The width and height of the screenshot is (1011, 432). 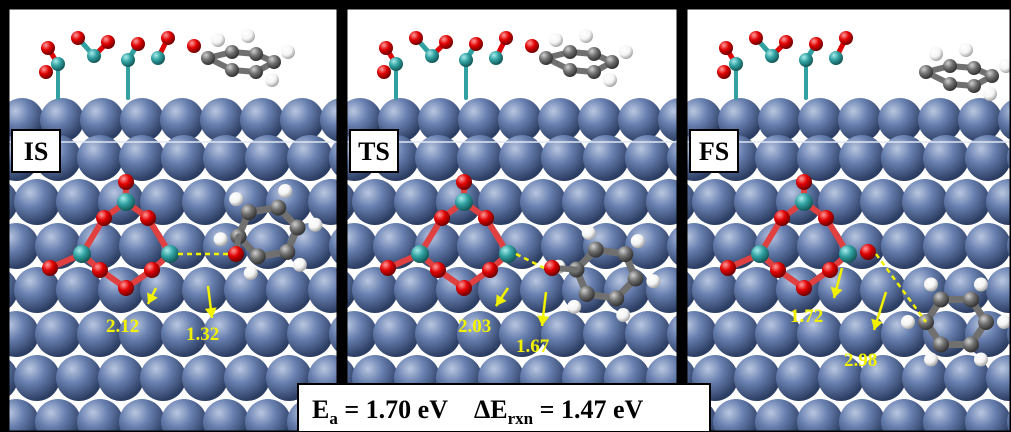 I want to click on distance-arrowhead, so click(x=501, y=300).